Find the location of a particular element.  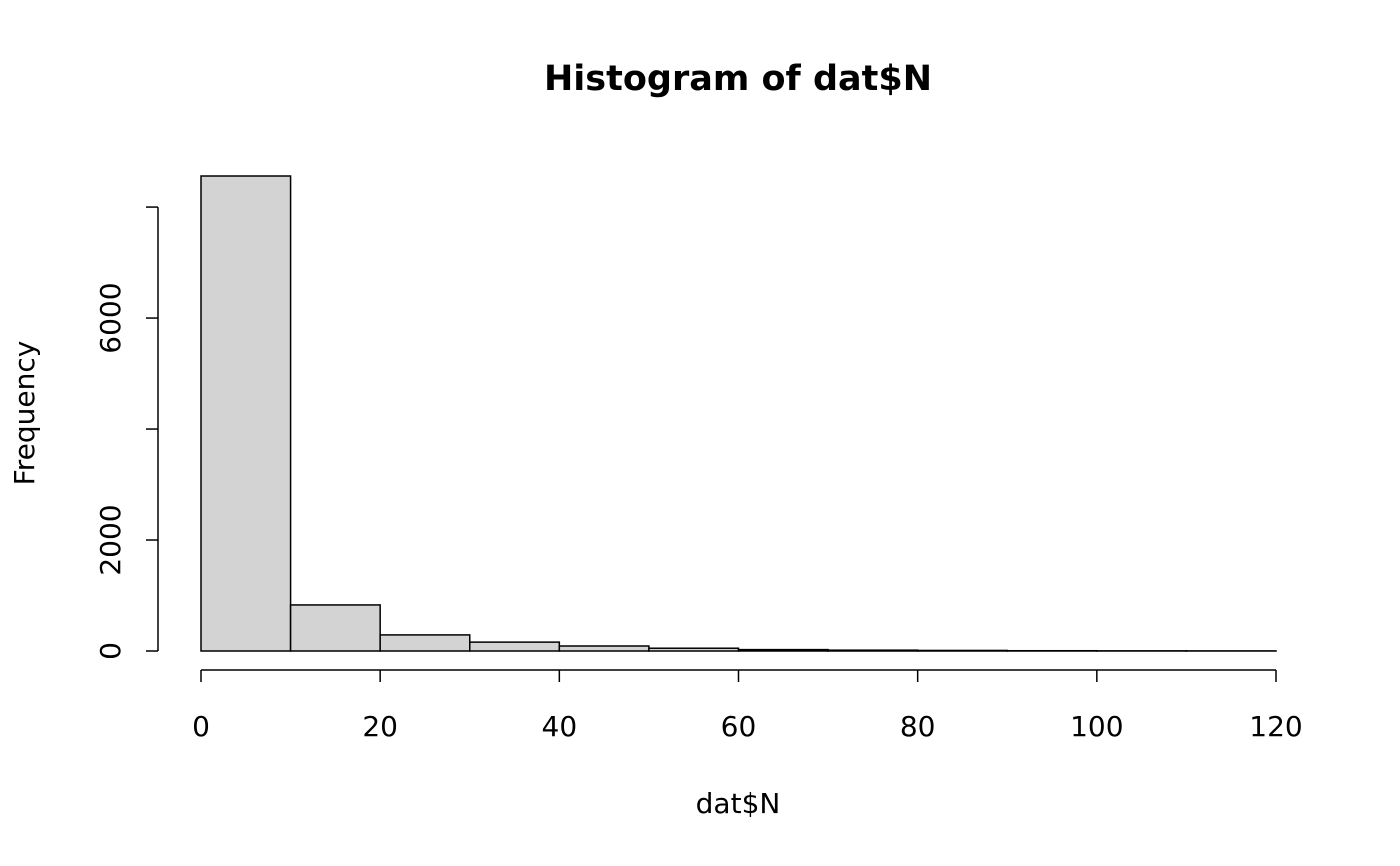

chart-title: Histogram of dat$N is located at coordinates (738, 79).